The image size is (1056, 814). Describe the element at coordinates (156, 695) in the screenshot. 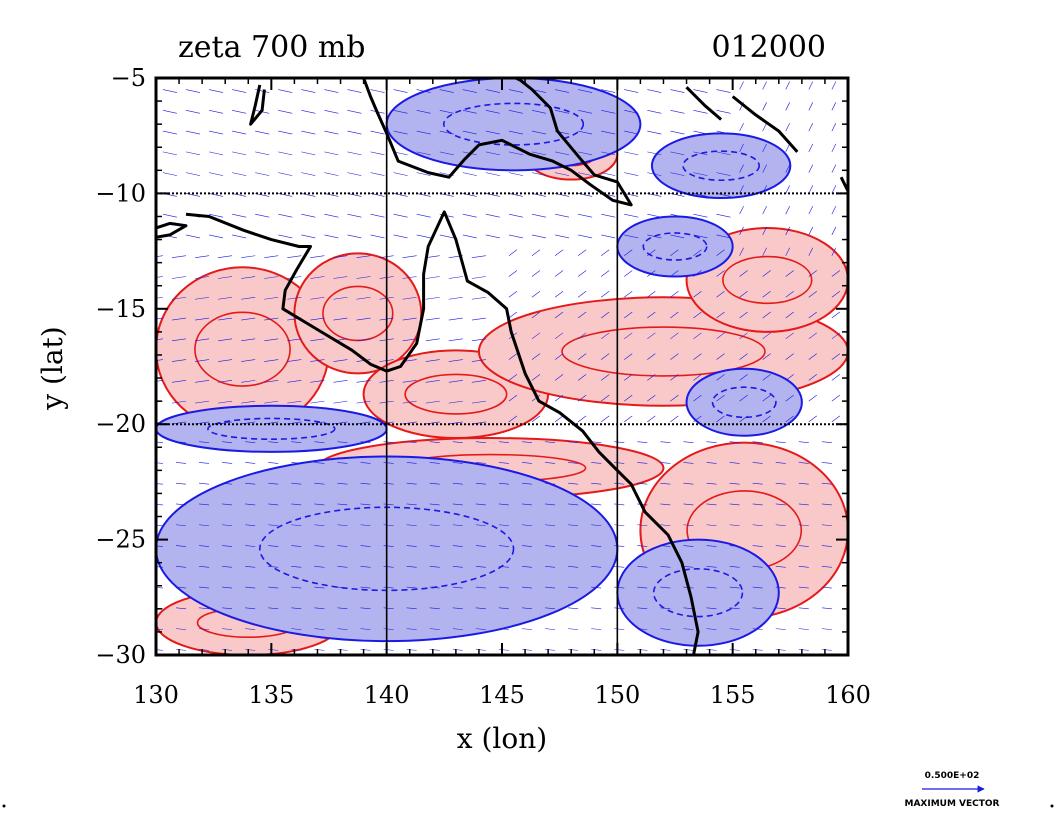

I see `x-tick-label: 130` at that location.